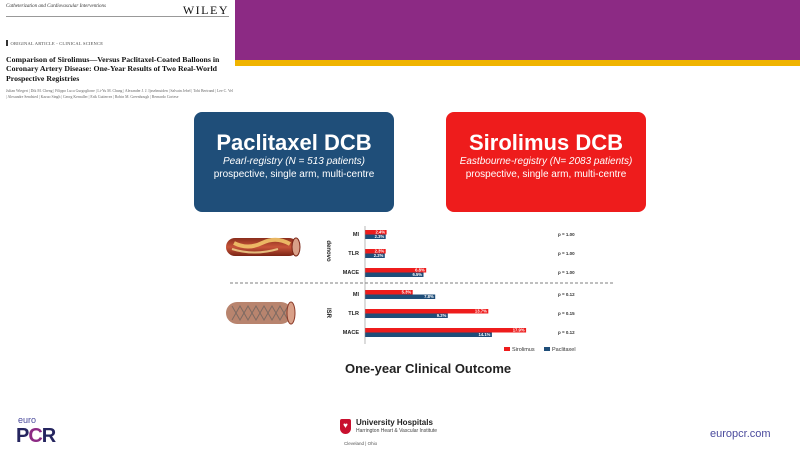  Describe the element at coordinates (547, 349) in the screenshot. I see `legend-swatch-paclitaxel` at that location.